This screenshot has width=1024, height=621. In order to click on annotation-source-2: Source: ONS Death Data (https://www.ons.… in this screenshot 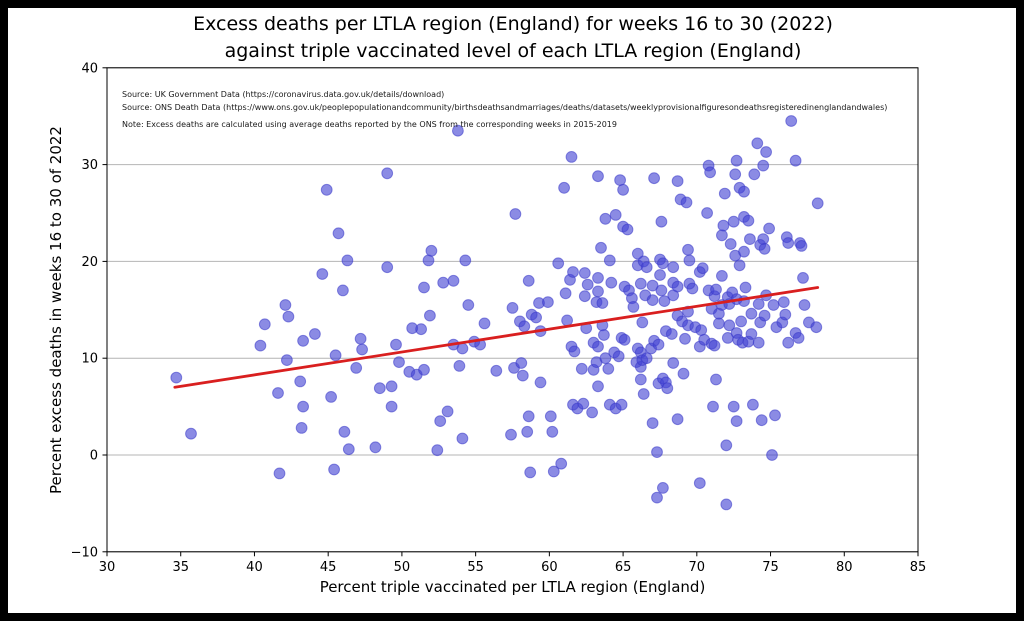, I will do `click(505, 107)`.